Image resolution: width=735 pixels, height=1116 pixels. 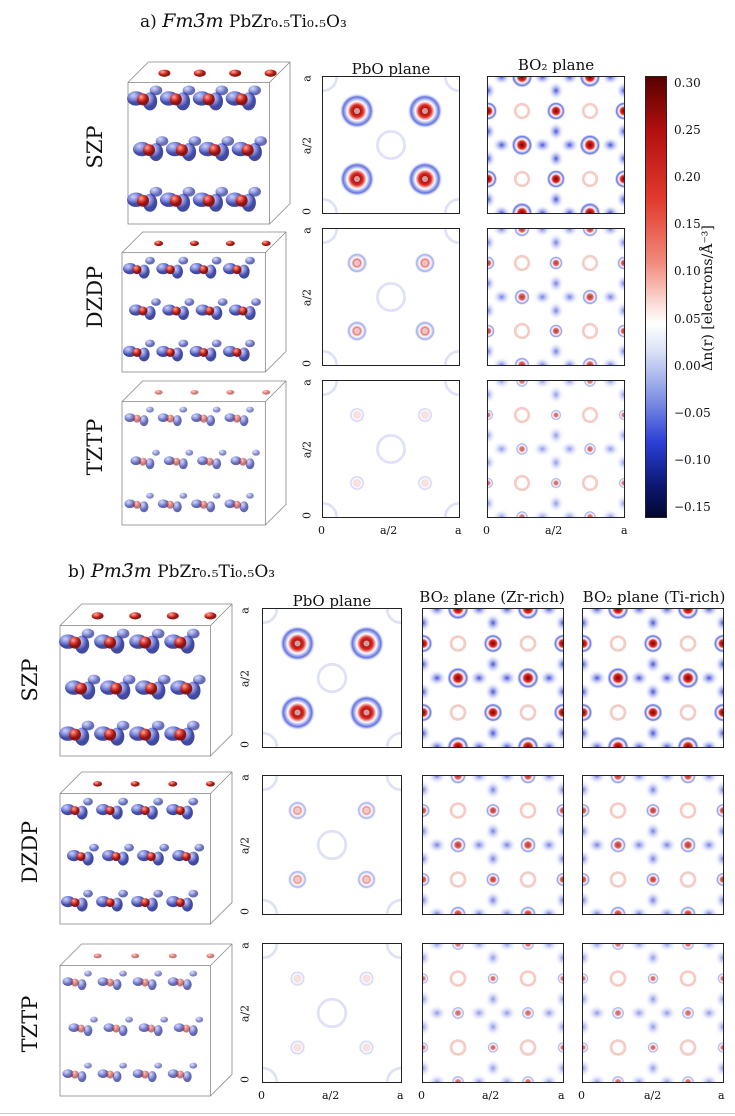 What do you see at coordinates (204, 453) in the screenshot?
I see `section-a-tztp-isosurface` at bounding box center [204, 453].